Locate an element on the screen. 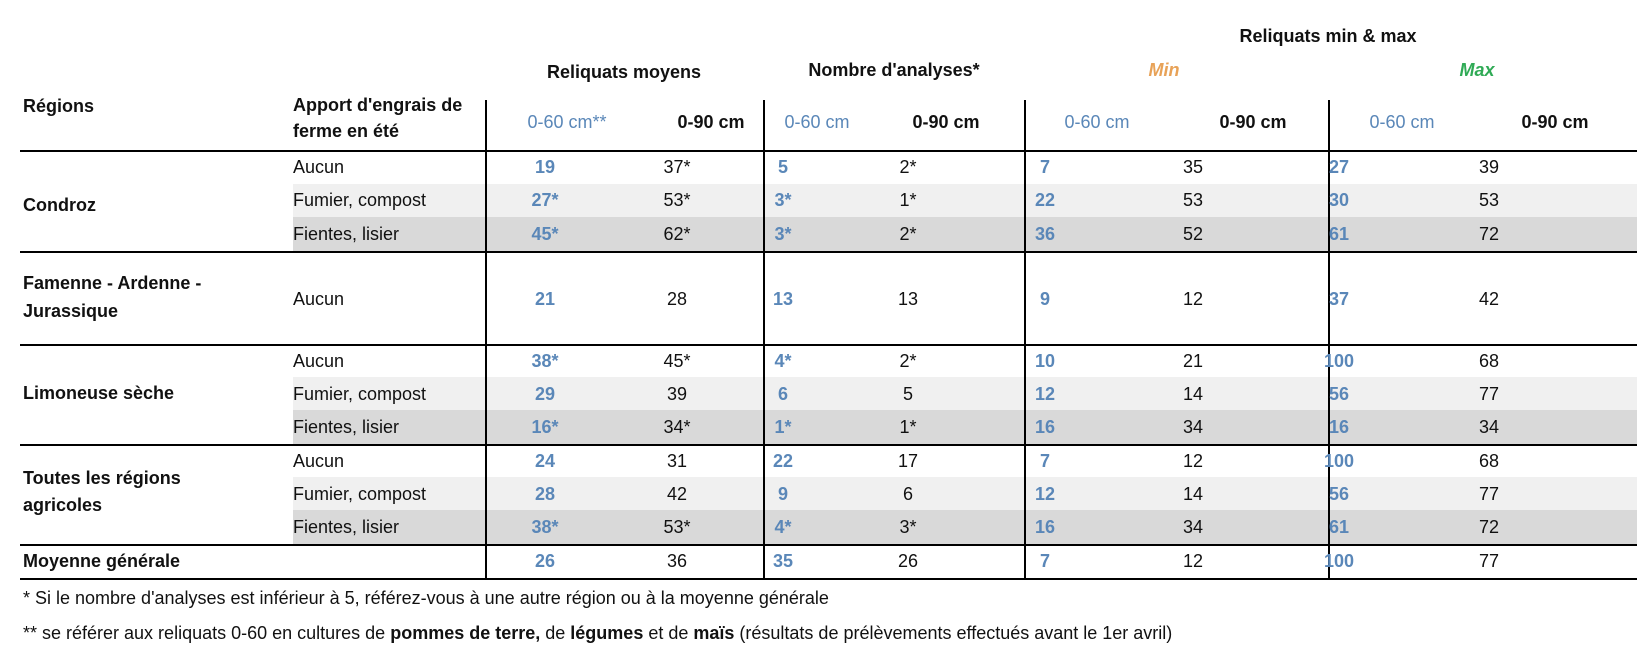 Image resolution: width=1651 pixels, height=669 pixels. column-rule is located at coordinates (1329, 339).